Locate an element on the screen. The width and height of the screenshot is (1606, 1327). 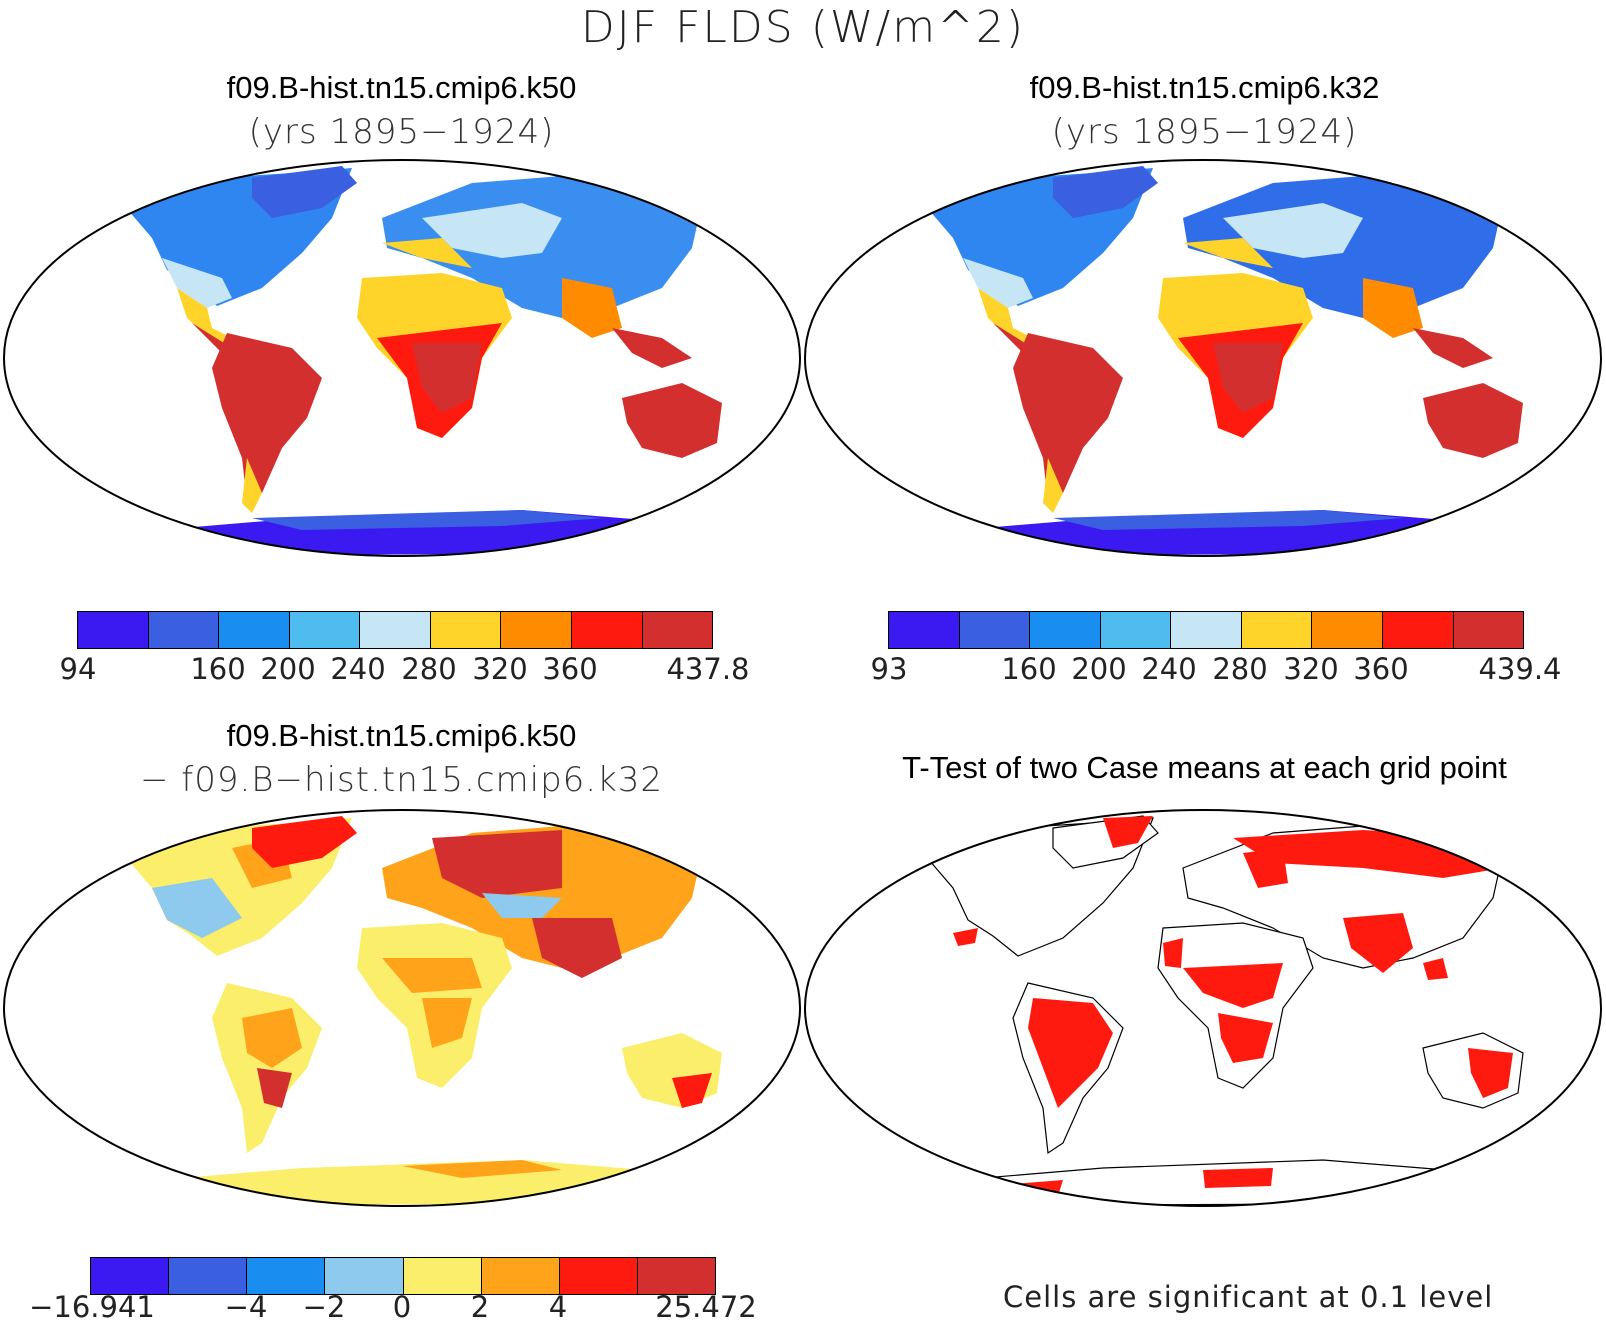
panel2-tick: 200 is located at coordinates (1099, 669).